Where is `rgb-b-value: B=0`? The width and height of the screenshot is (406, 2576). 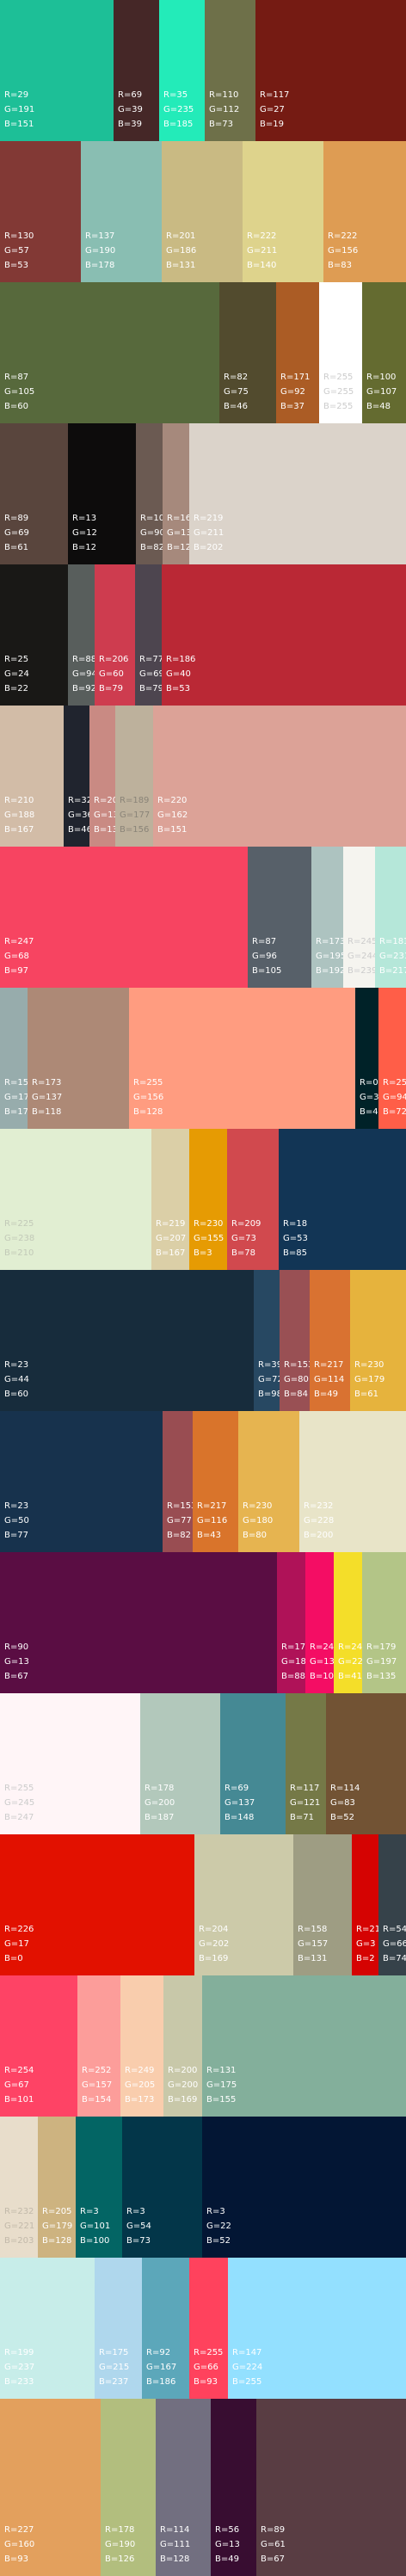
rgb-b-value: B=0 is located at coordinates (13, 1958).